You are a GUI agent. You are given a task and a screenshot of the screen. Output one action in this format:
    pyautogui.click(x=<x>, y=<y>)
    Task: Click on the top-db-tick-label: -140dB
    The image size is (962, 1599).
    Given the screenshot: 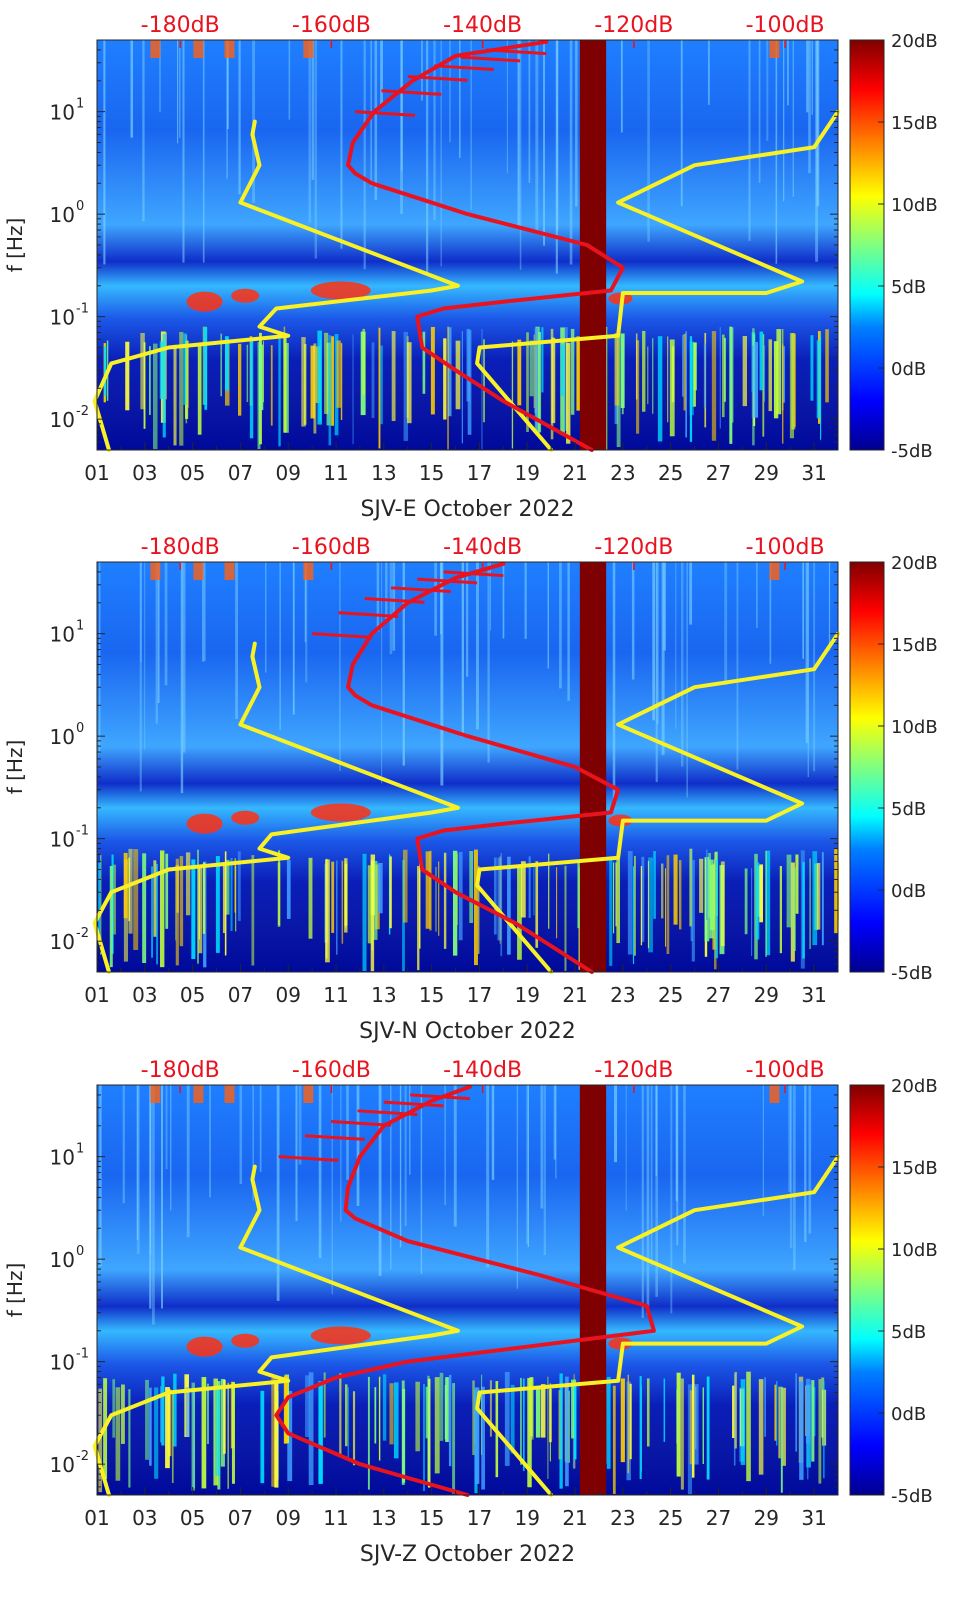 What is the action you would take?
    pyautogui.click(x=482, y=547)
    